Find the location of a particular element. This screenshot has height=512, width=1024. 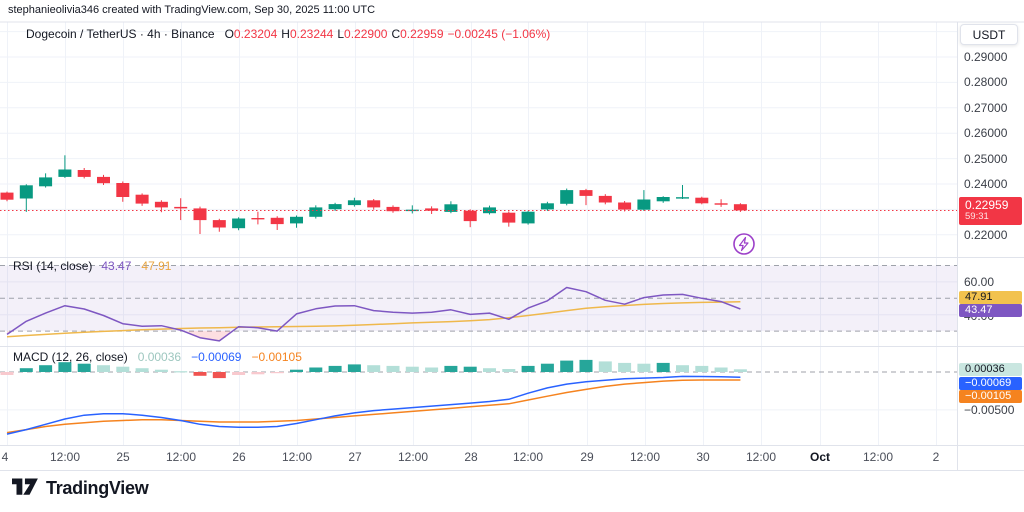

rsi-legend: RSI (14, close) 43.47 47.91 is located at coordinates (94, 266).